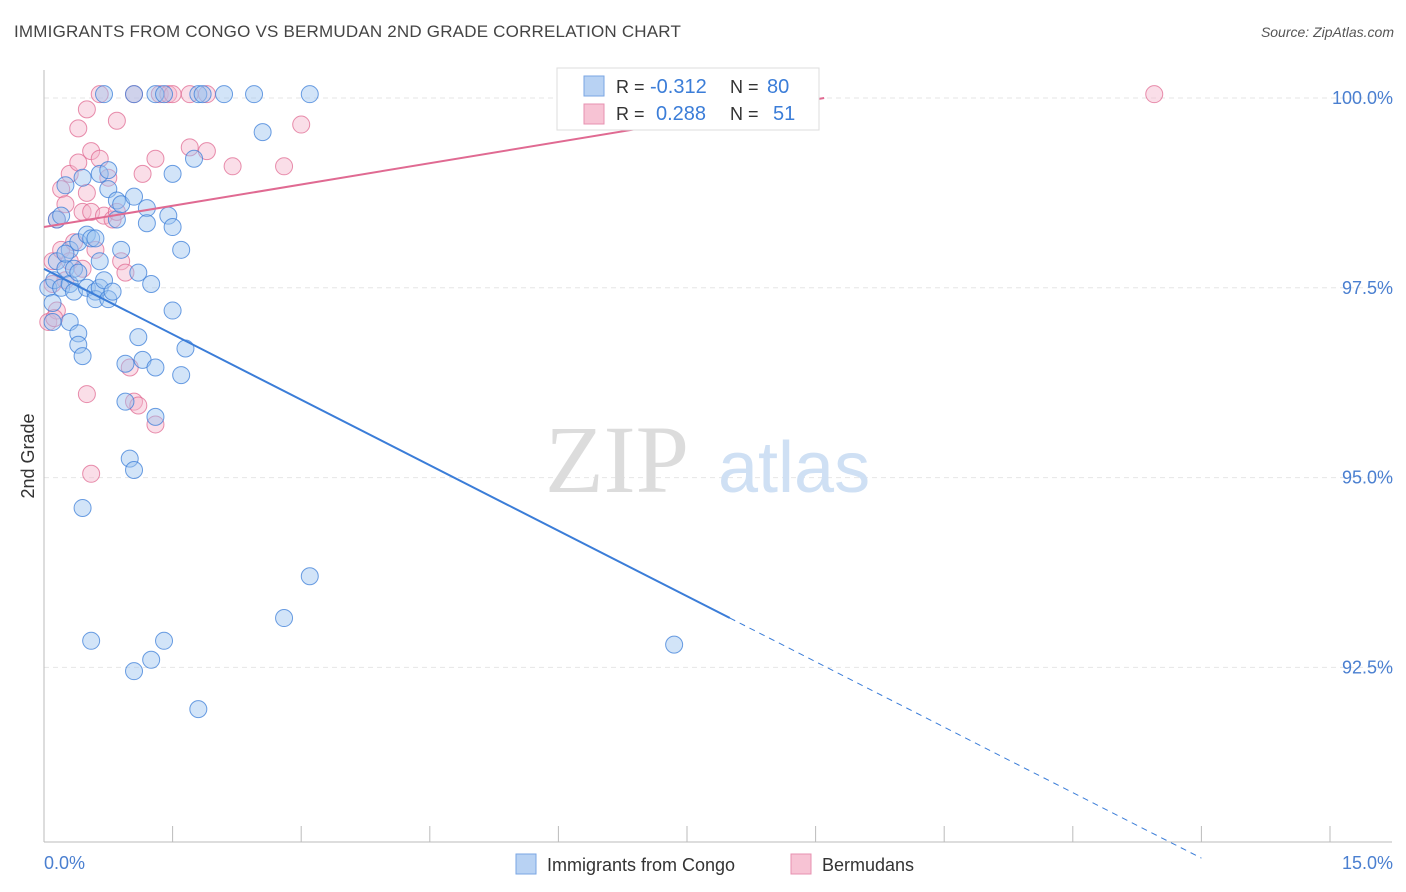  I want to click on y-axis-label: 2nd Grade, so click(28, 455).